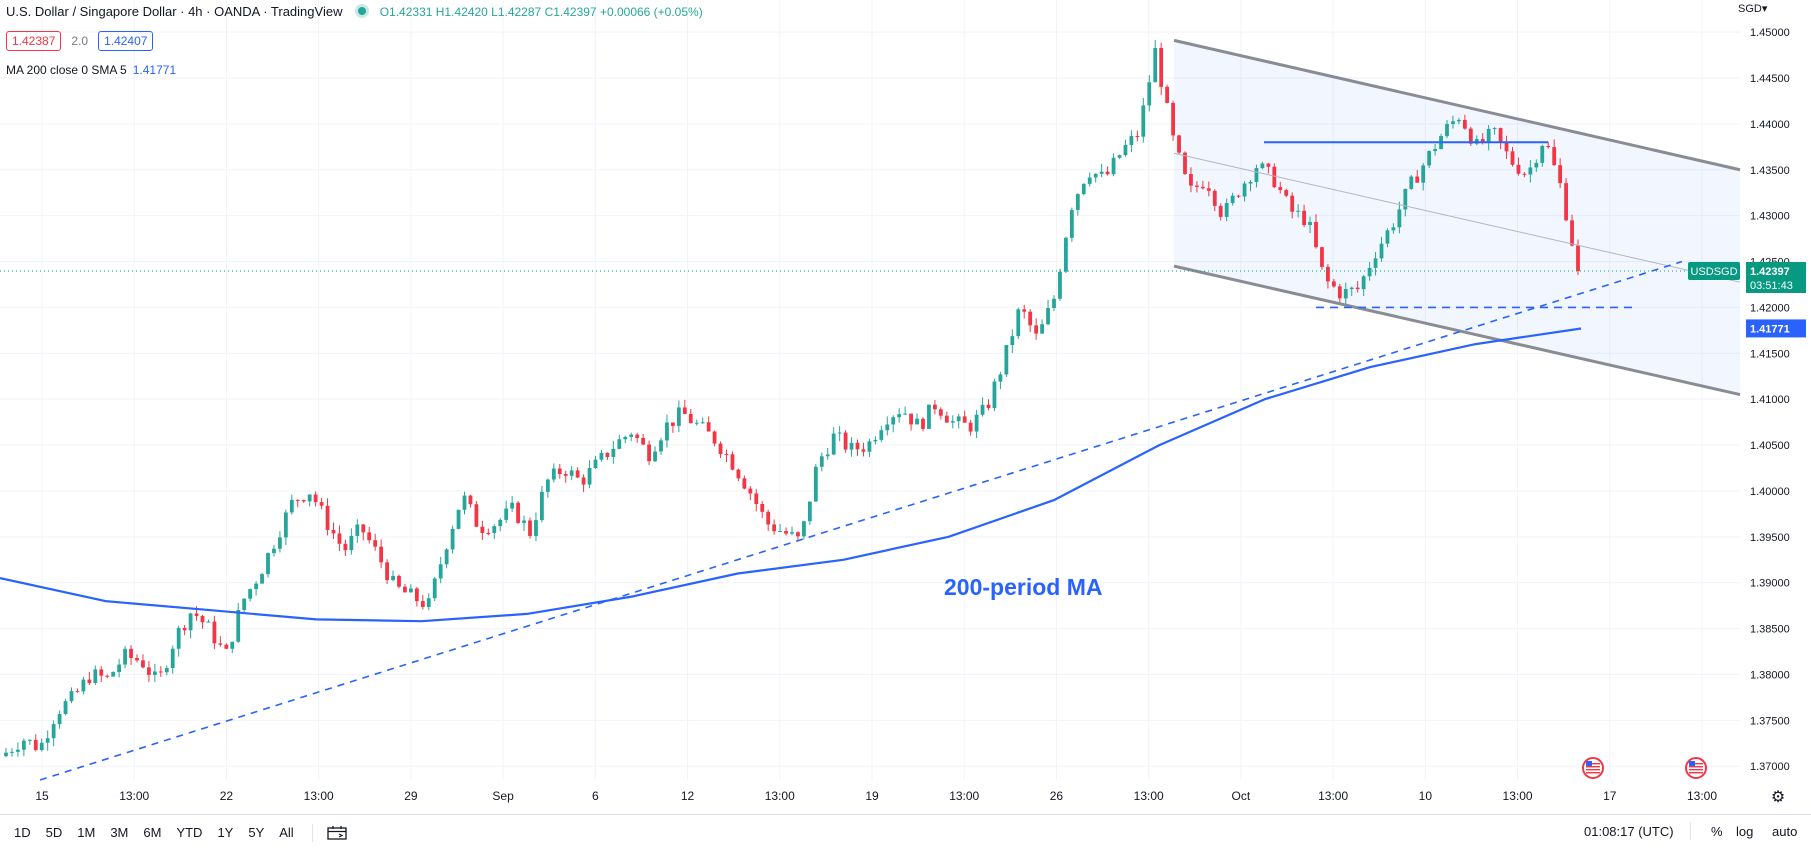 Image resolution: width=1811 pixels, height=850 pixels. What do you see at coordinates (688, 796) in the screenshot?
I see `time-tick-label: 12` at bounding box center [688, 796].